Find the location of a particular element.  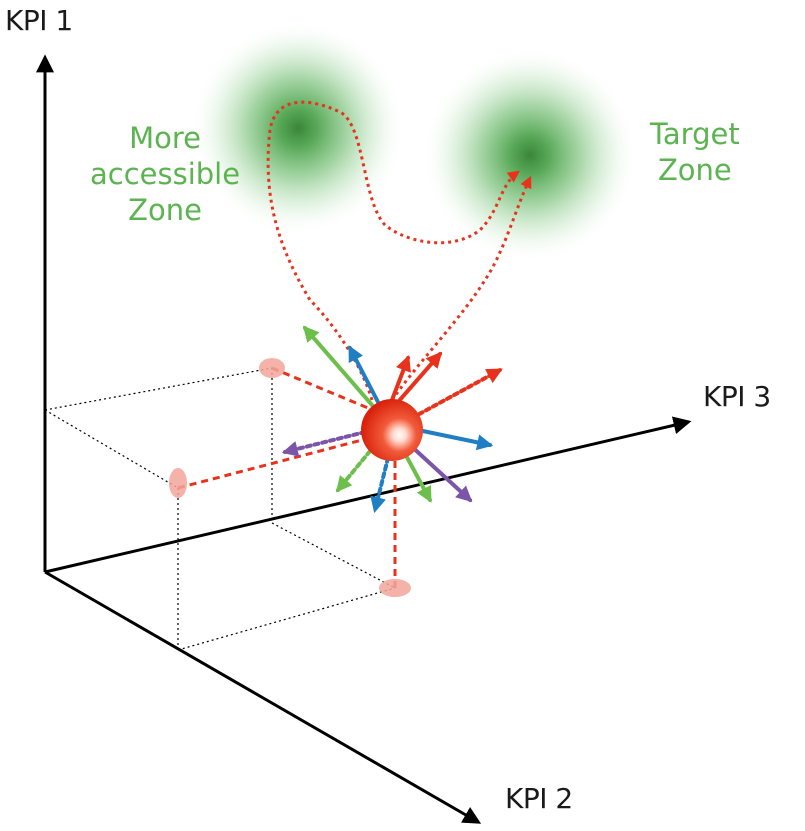

target-zone-glow is located at coordinates (530, 155).